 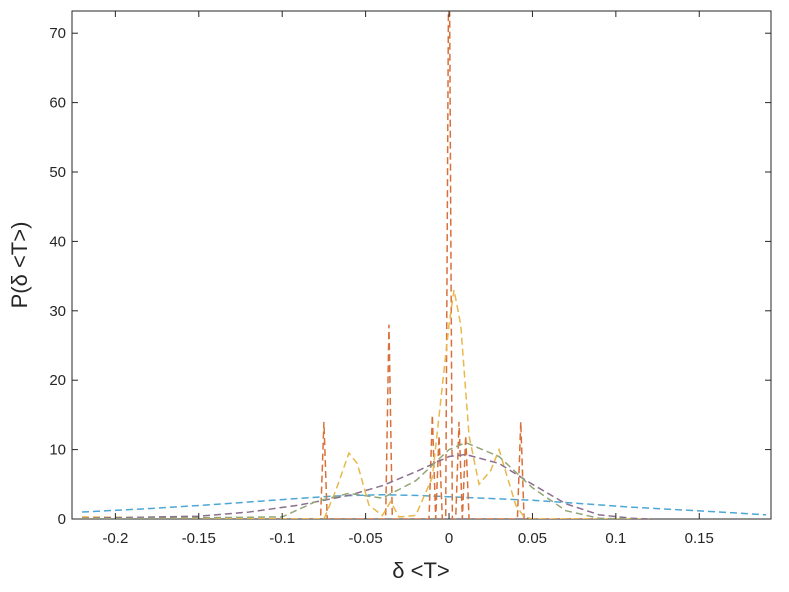 What do you see at coordinates (282, 538) in the screenshot?
I see `x-tick-label: -0.1` at bounding box center [282, 538].